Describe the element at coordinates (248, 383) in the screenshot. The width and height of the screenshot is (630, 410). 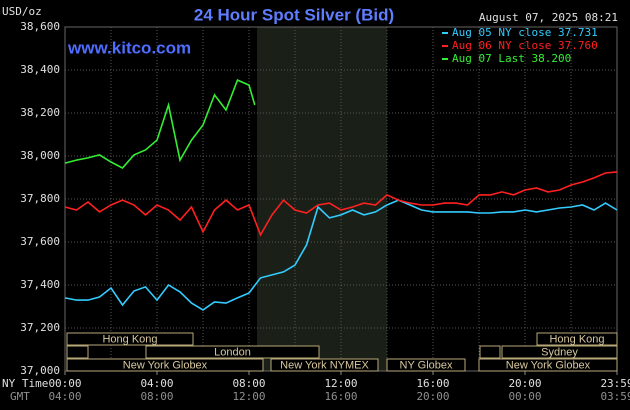
I see `x-tick-label: 08:00` at that location.